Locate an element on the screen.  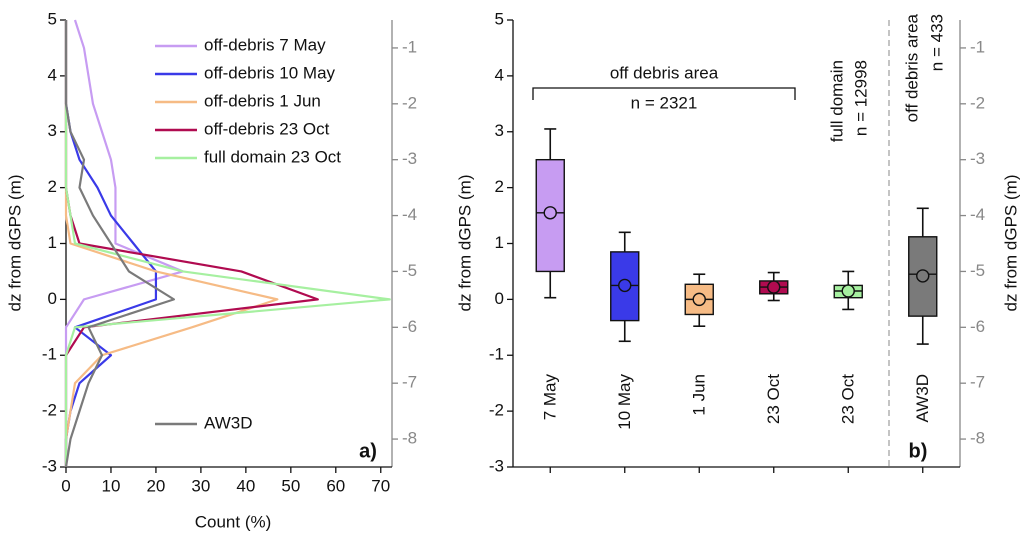
legend-label: off-debris 1 Jun is located at coordinates (262, 100).